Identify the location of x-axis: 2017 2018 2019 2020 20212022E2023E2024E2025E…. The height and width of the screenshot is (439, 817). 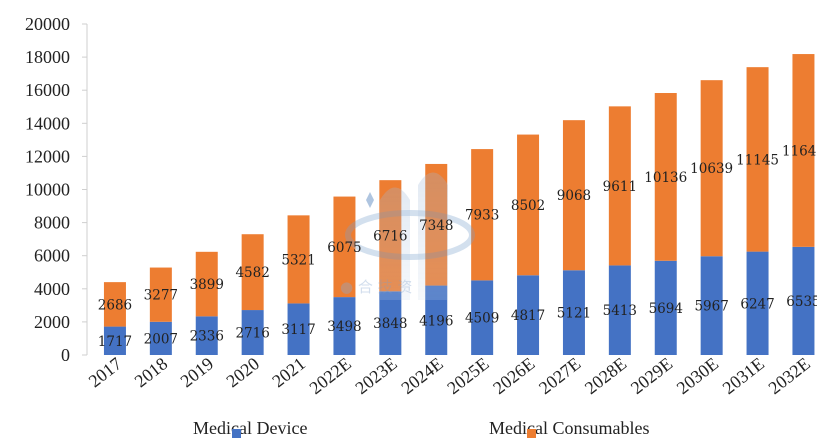
(449, 375).